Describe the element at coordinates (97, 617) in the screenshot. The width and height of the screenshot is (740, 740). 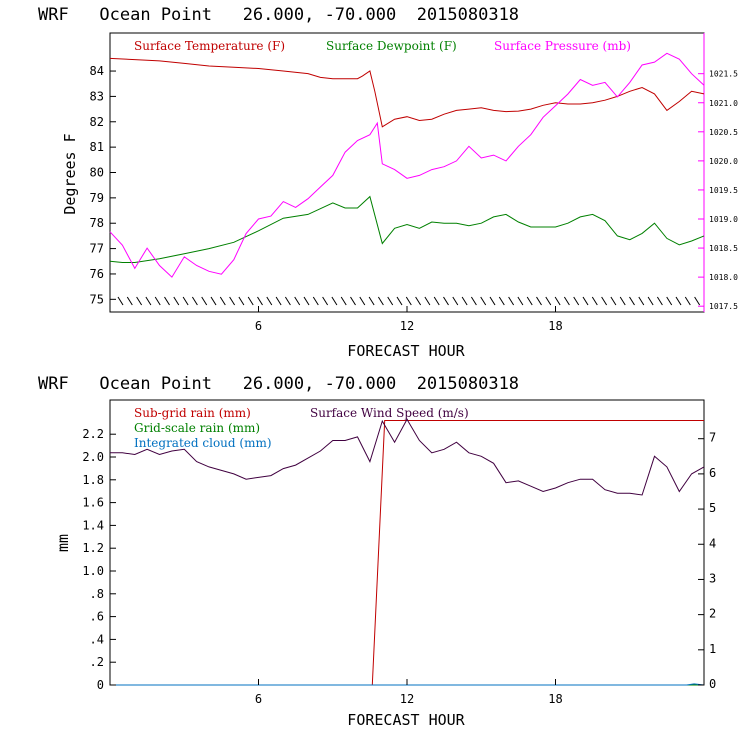
I see `y-tick-label: .6` at that location.